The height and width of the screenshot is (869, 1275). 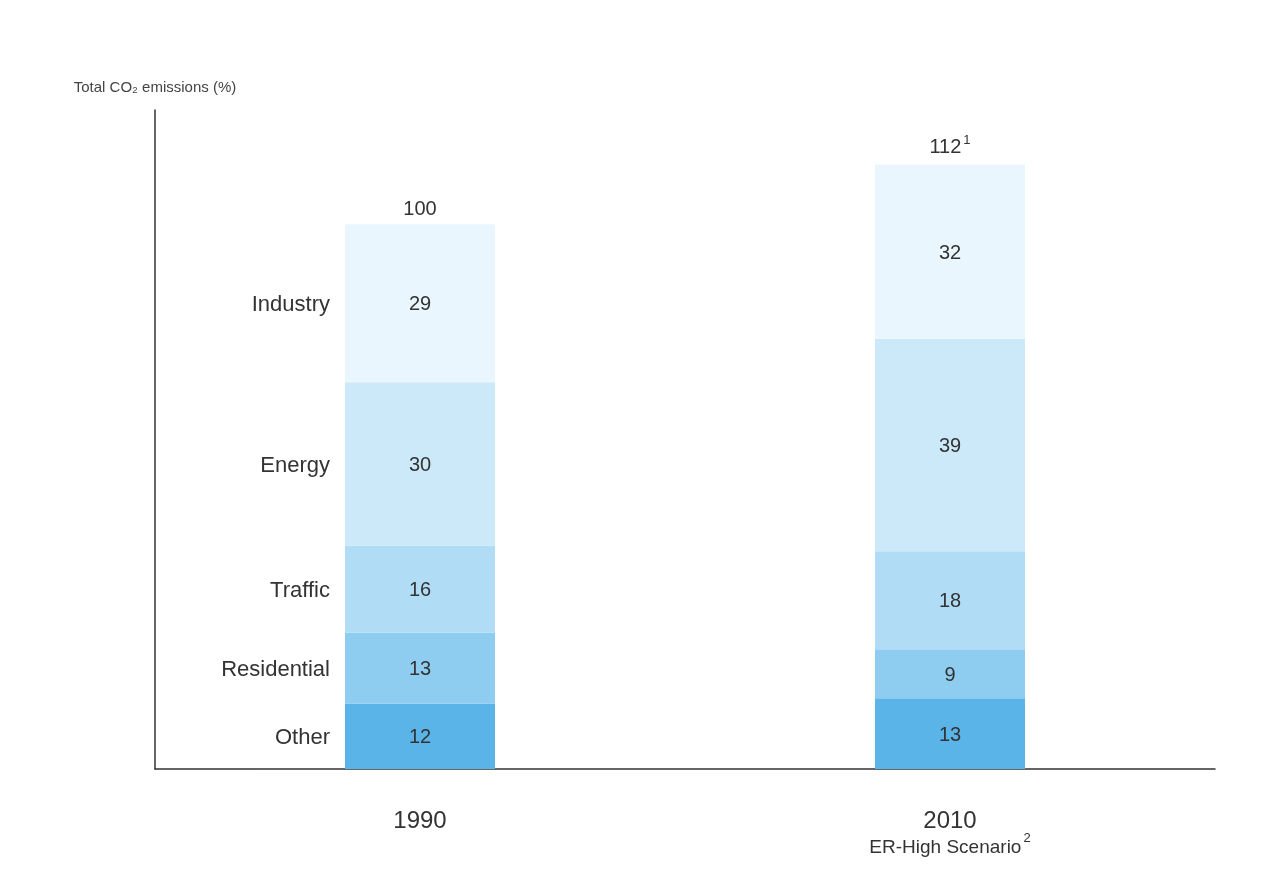 I want to click on series-label: Energy, so click(x=295, y=464).